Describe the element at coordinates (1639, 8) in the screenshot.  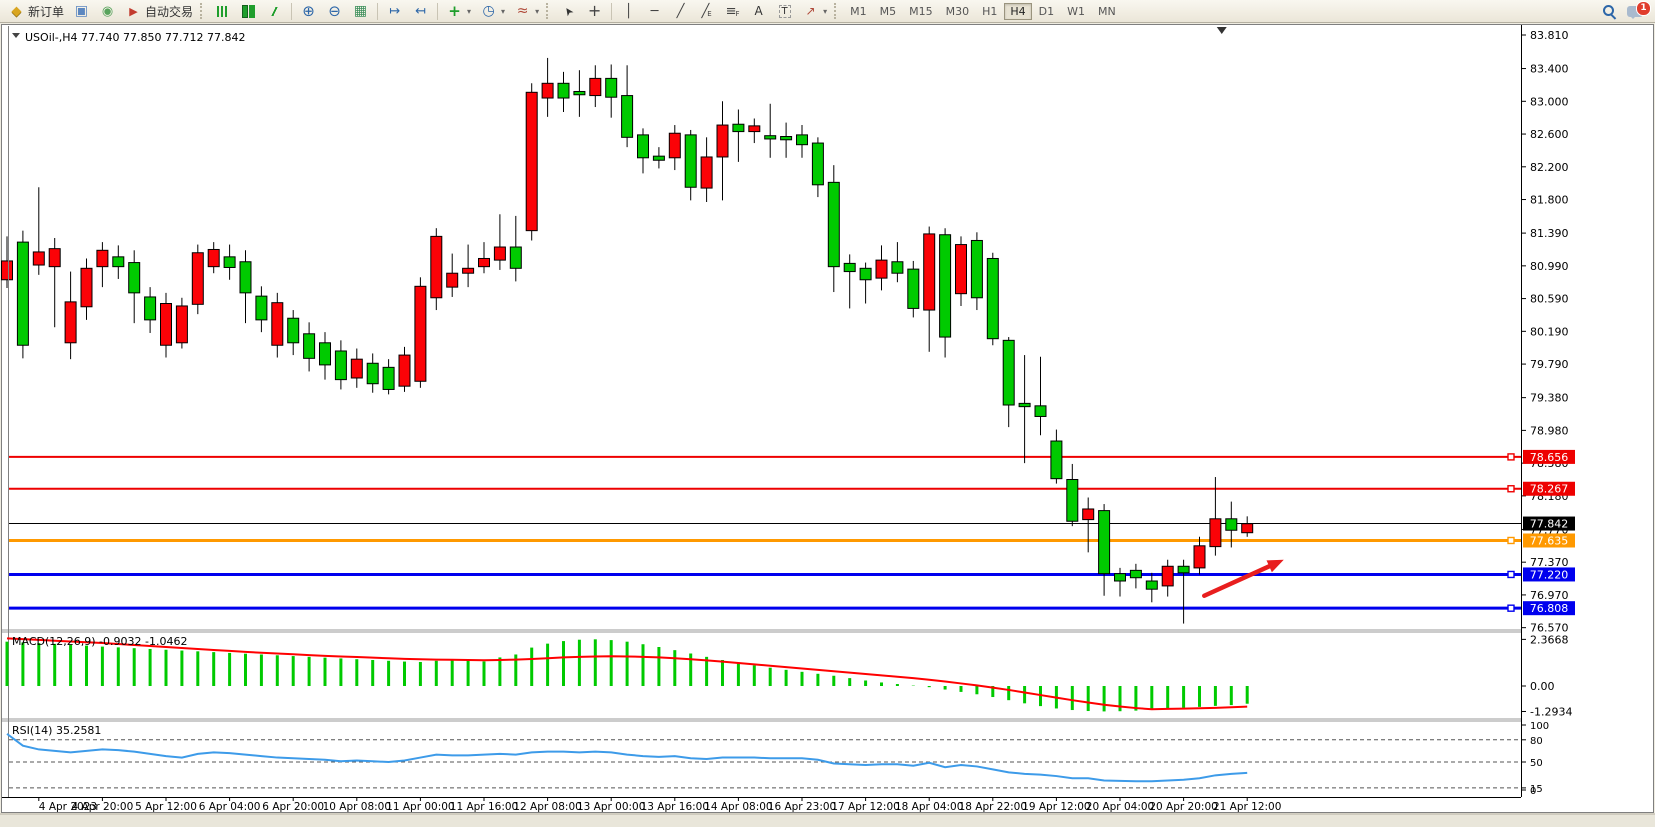
I see `notifications-button: 1` at that location.